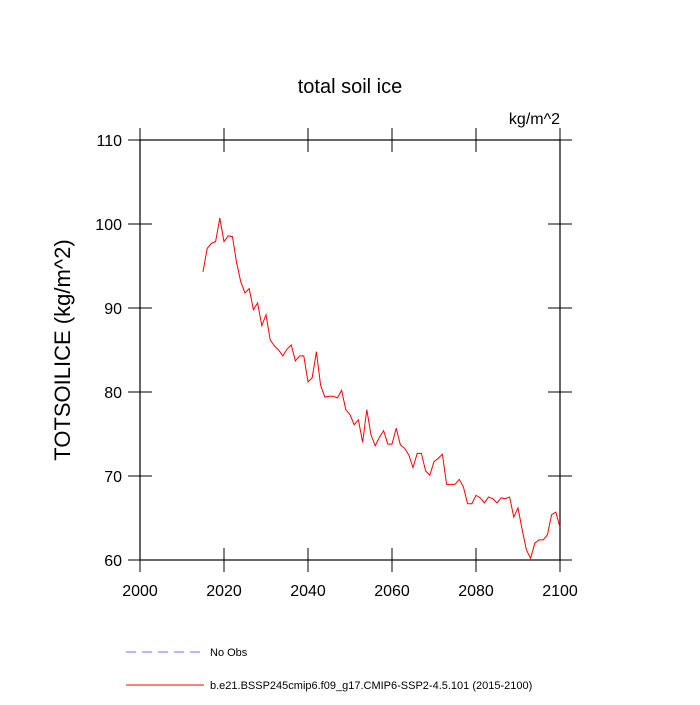  What do you see at coordinates (229, 653) in the screenshot?
I see `legend-label: No Obs` at bounding box center [229, 653].